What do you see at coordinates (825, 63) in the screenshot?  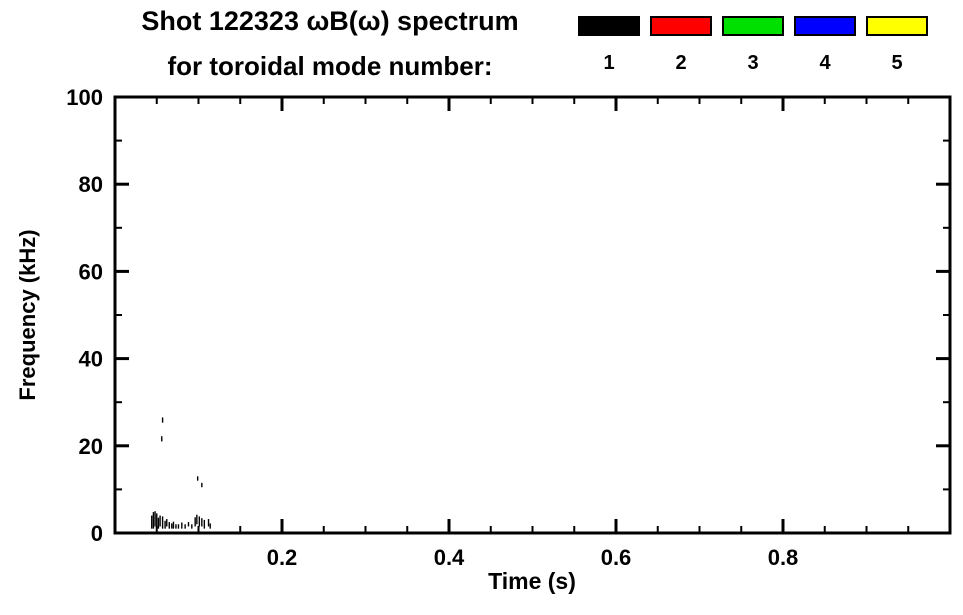 I see `legend-mode-number: 4` at bounding box center [825, 63].